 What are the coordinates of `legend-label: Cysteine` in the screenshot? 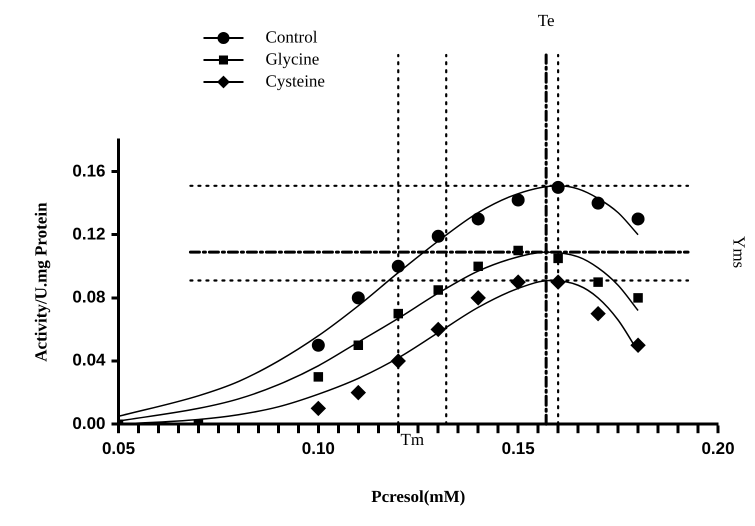 It's located at (295, 80).